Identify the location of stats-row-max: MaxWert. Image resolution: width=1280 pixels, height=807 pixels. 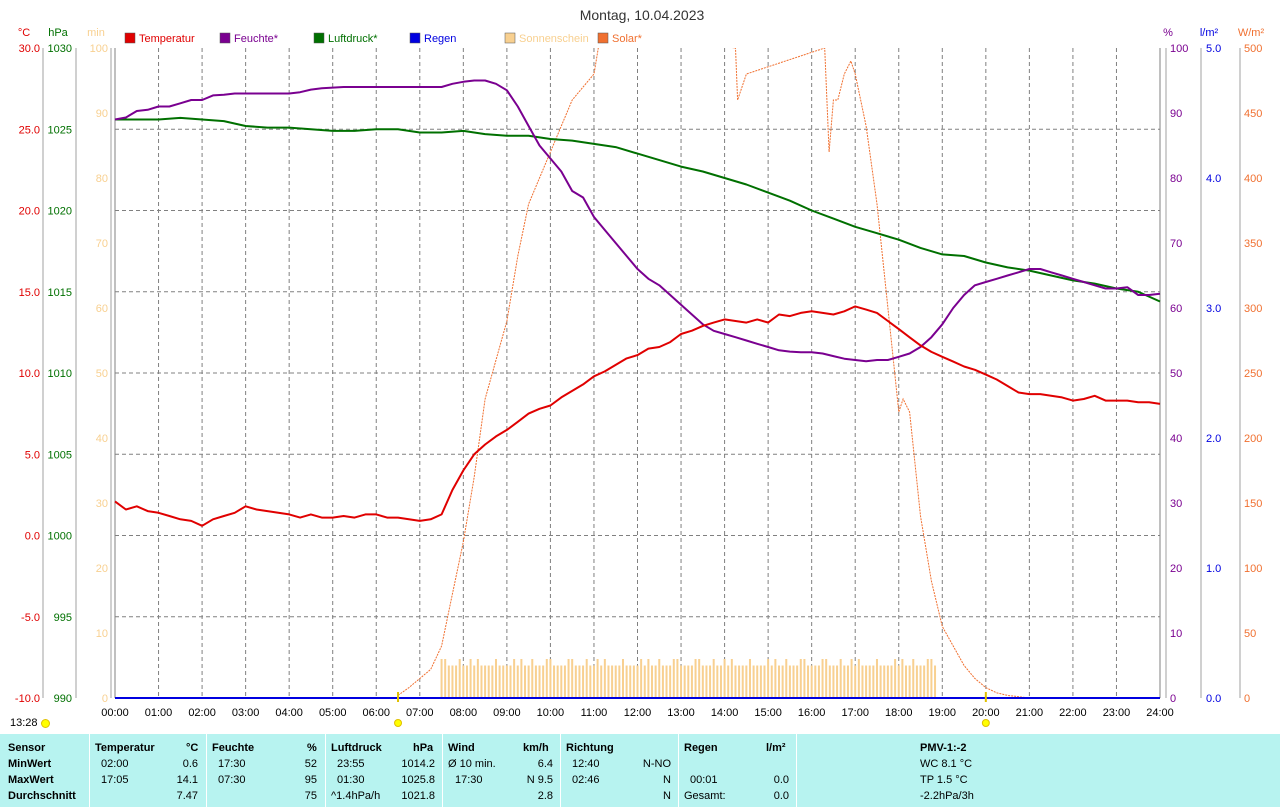
(31, 780).